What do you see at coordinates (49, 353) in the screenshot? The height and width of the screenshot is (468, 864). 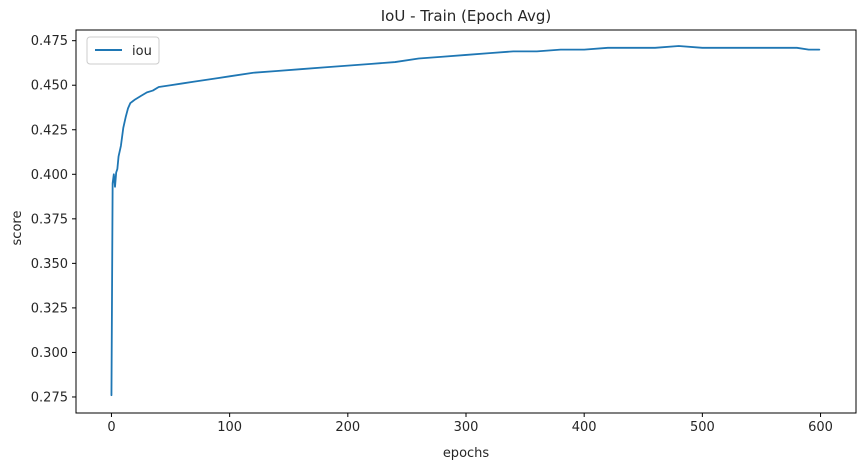 I see `y-tick-label: 0.300` at bounding box center [49, 353].